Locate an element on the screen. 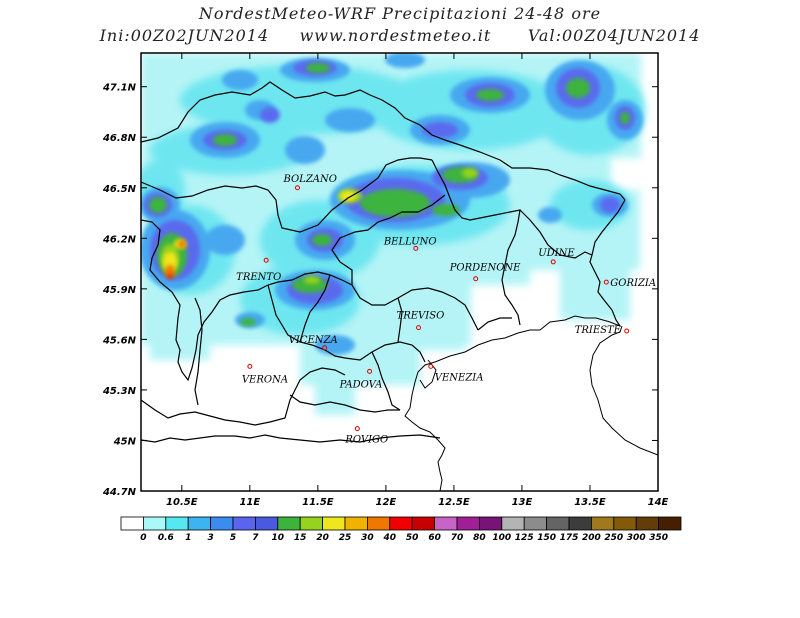 Image resolution: width=800 pixels, height=618 pixels. lat-tick-label: 44.7N is located at coordinates (119, 492).